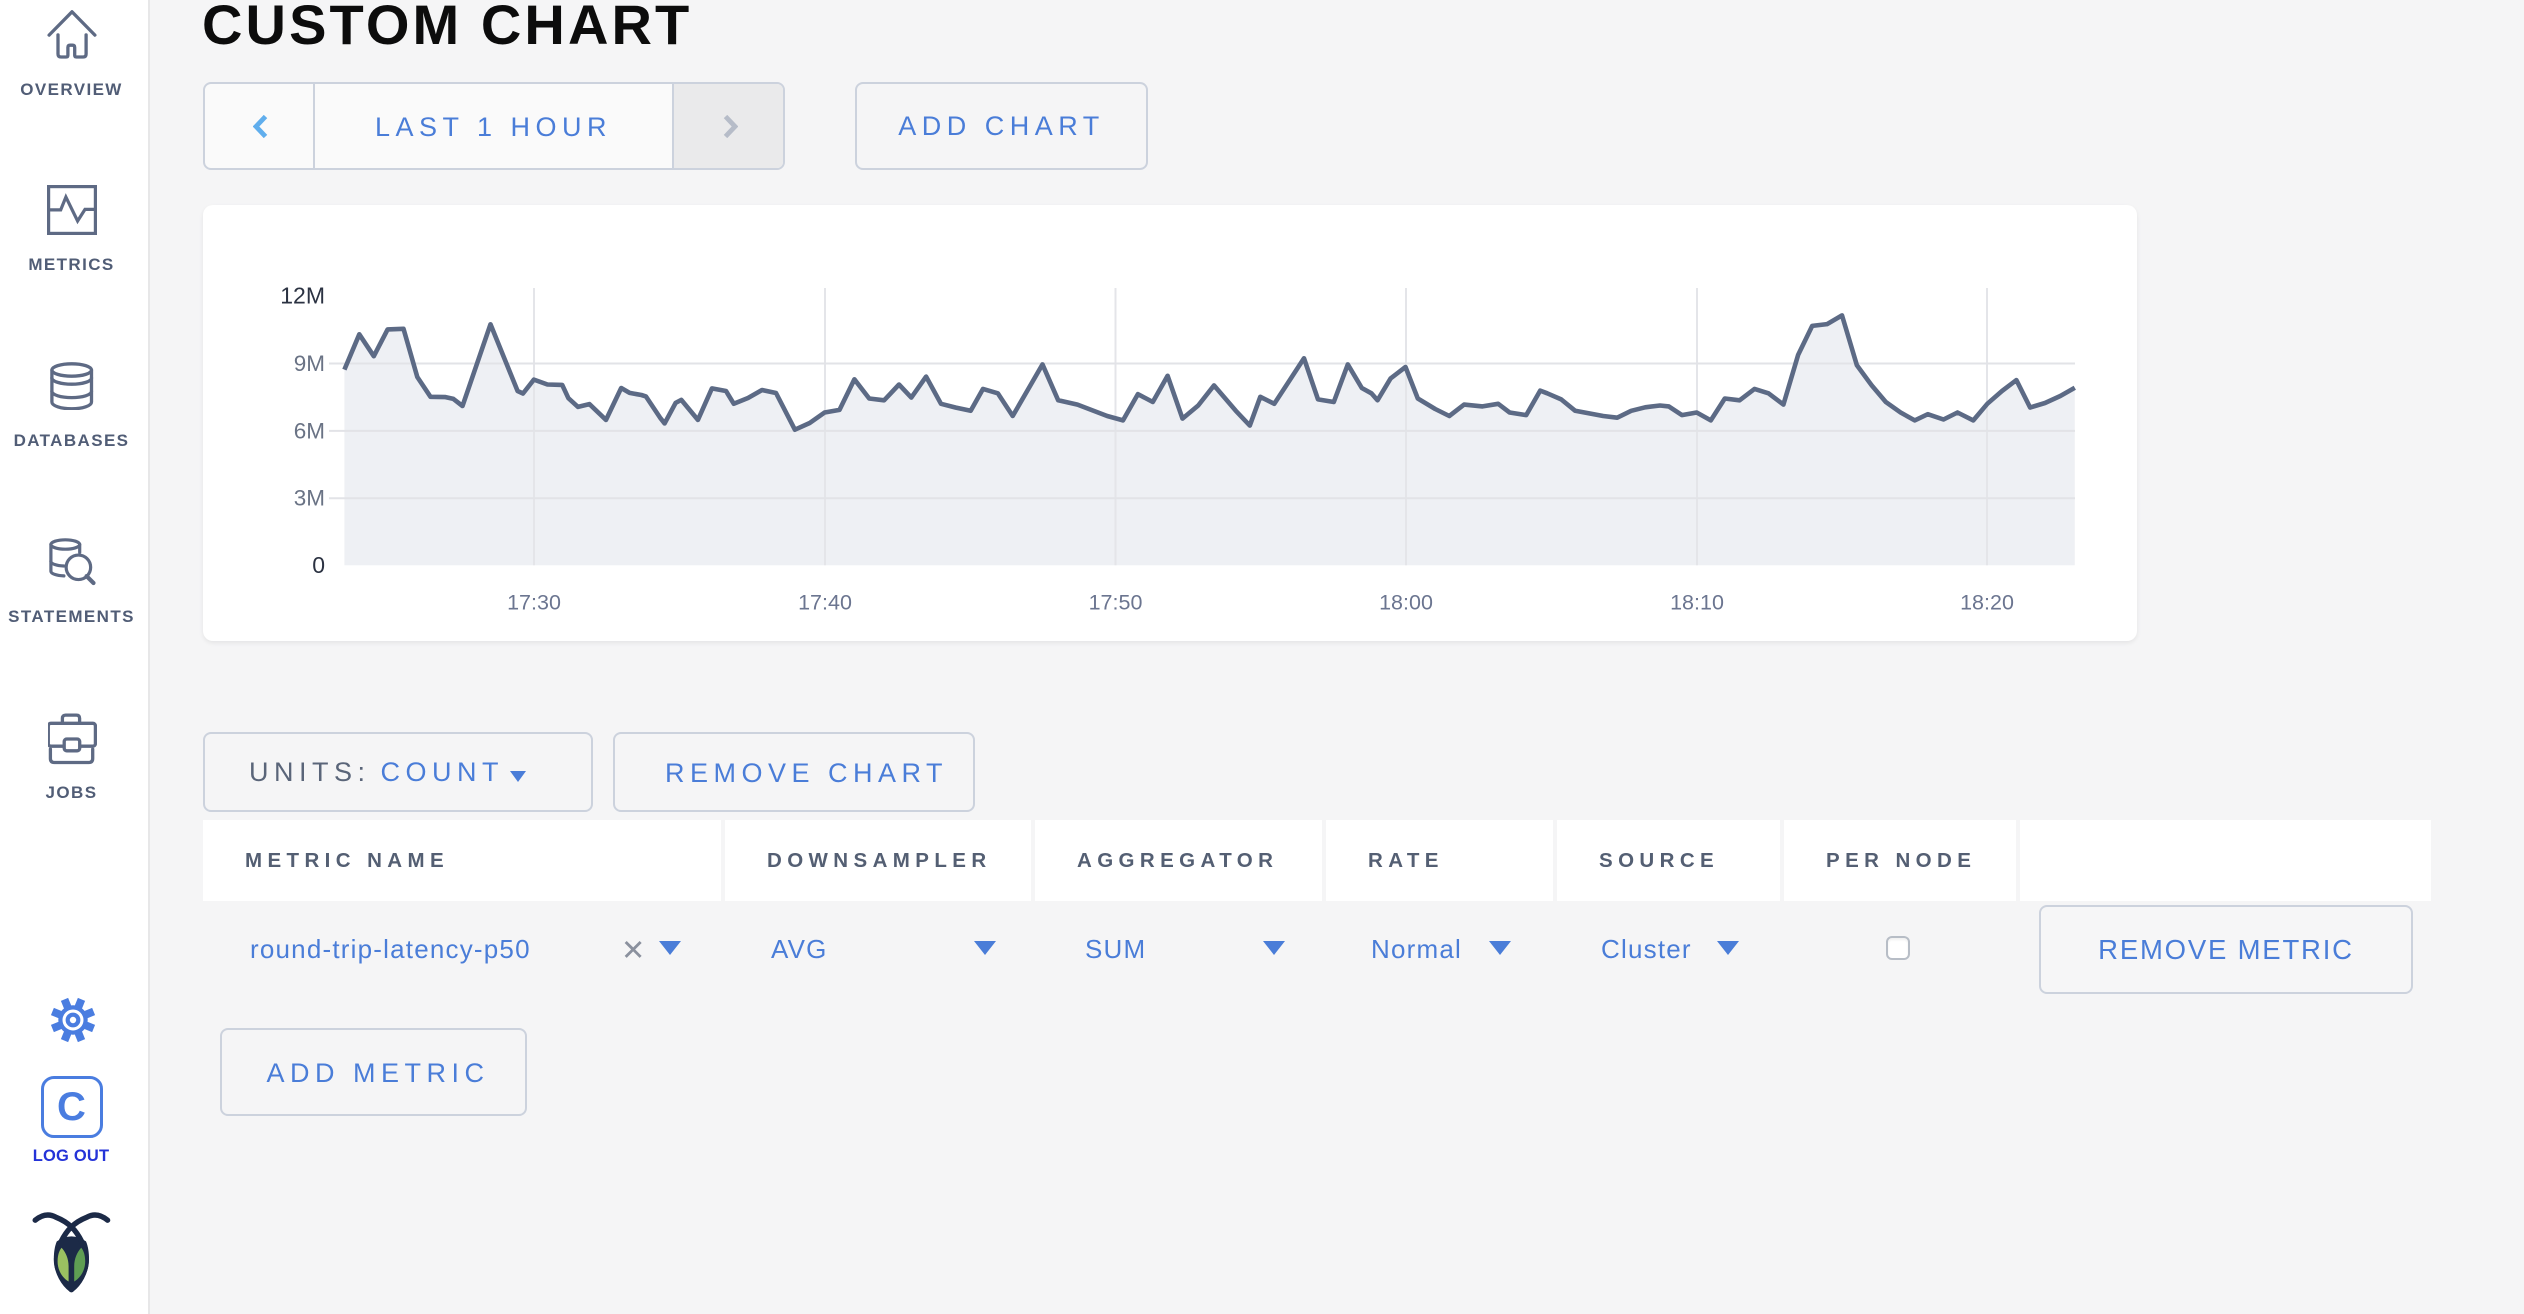 The height and width of the screenshot is (1314, 2524). What do you see at coordinates (1987, 603) in the screenshot?
I see `svg-text: 18:20` at bounding box center [1987, 603].